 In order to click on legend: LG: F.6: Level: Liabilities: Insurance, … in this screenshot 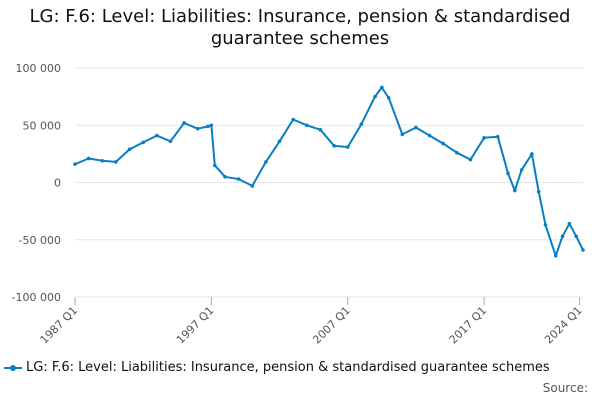, I will do `click(277, 367)`.